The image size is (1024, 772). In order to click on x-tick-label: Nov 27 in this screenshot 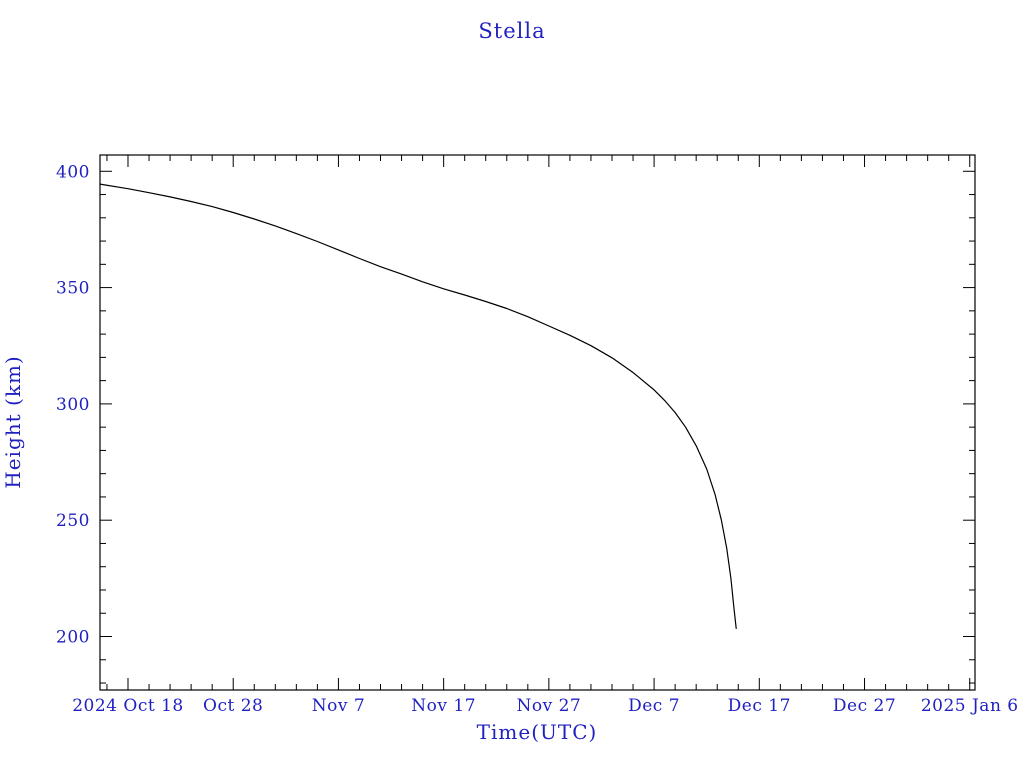, I will do `click(548, 706)`.